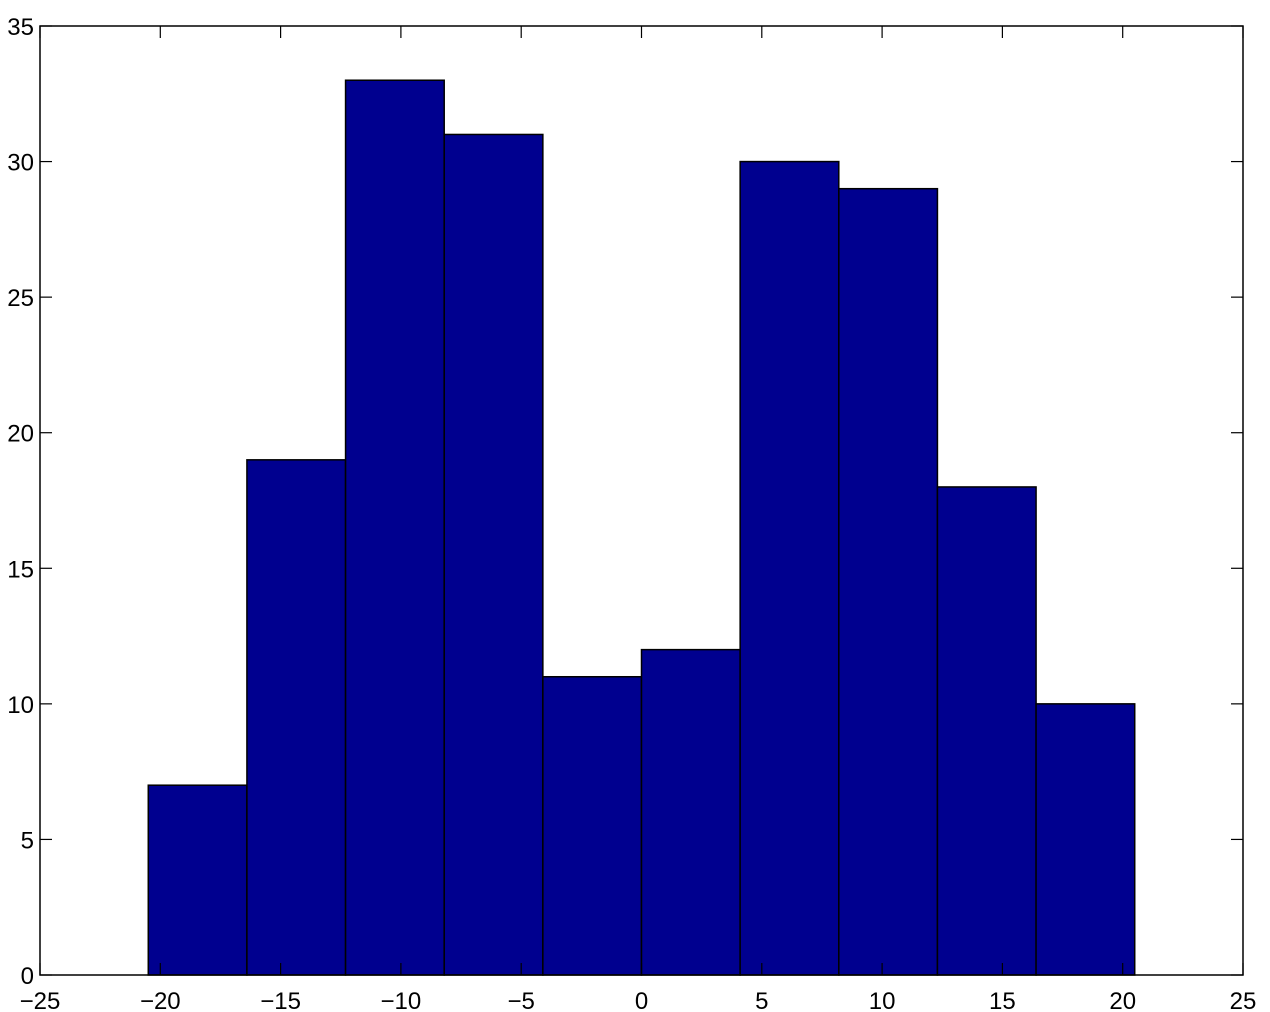  What do you see at coordinates (401, 1000) in the screenshot?
I see `x-tick-label: −10` at bounding box center [401, 1000].